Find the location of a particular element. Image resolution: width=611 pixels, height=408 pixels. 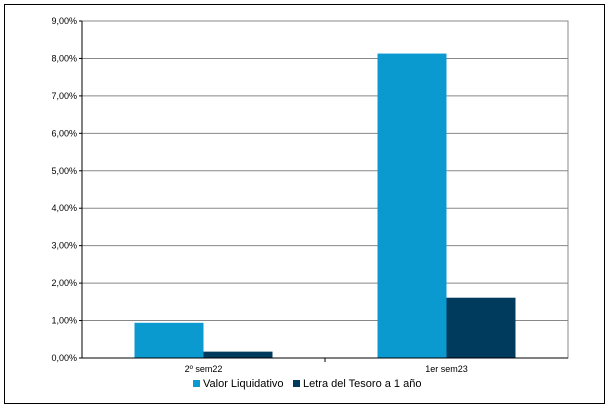

y-tick-label: 5,00% is located at coordinates (64, 171).